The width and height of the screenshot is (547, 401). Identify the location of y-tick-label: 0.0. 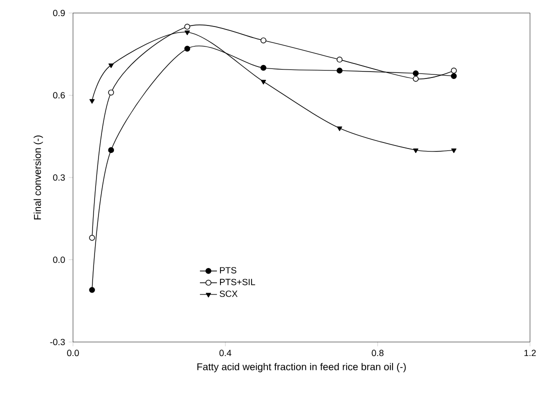
(59, 259).